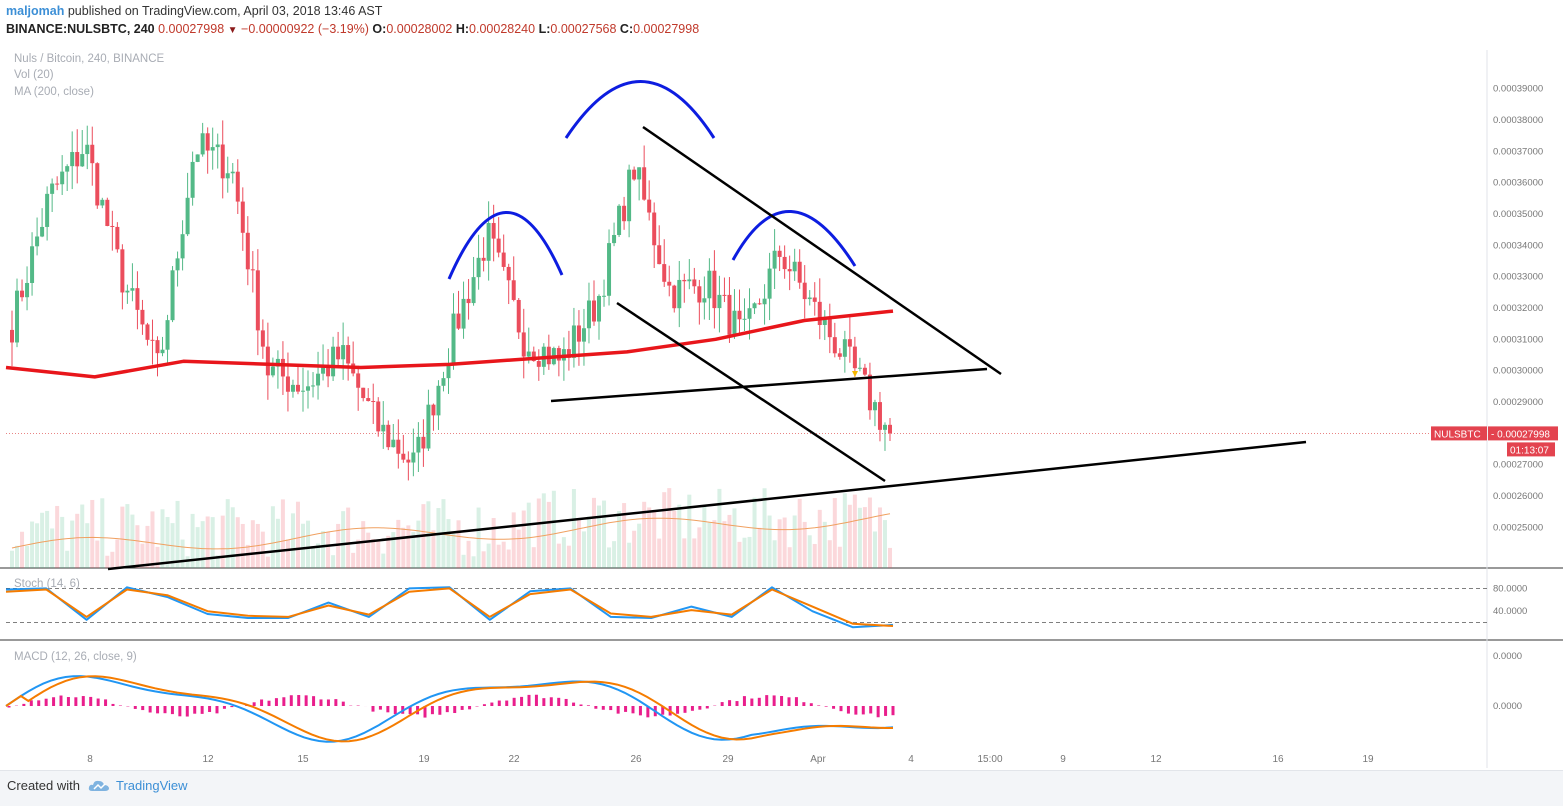  I want to click on price-tick-label: 0.00035000, so click(1518, 214).